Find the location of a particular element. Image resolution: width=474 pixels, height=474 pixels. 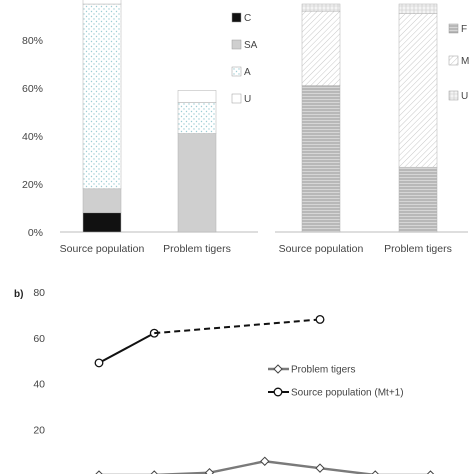

panel-b-label: b) is located at coordinates (18, 294).